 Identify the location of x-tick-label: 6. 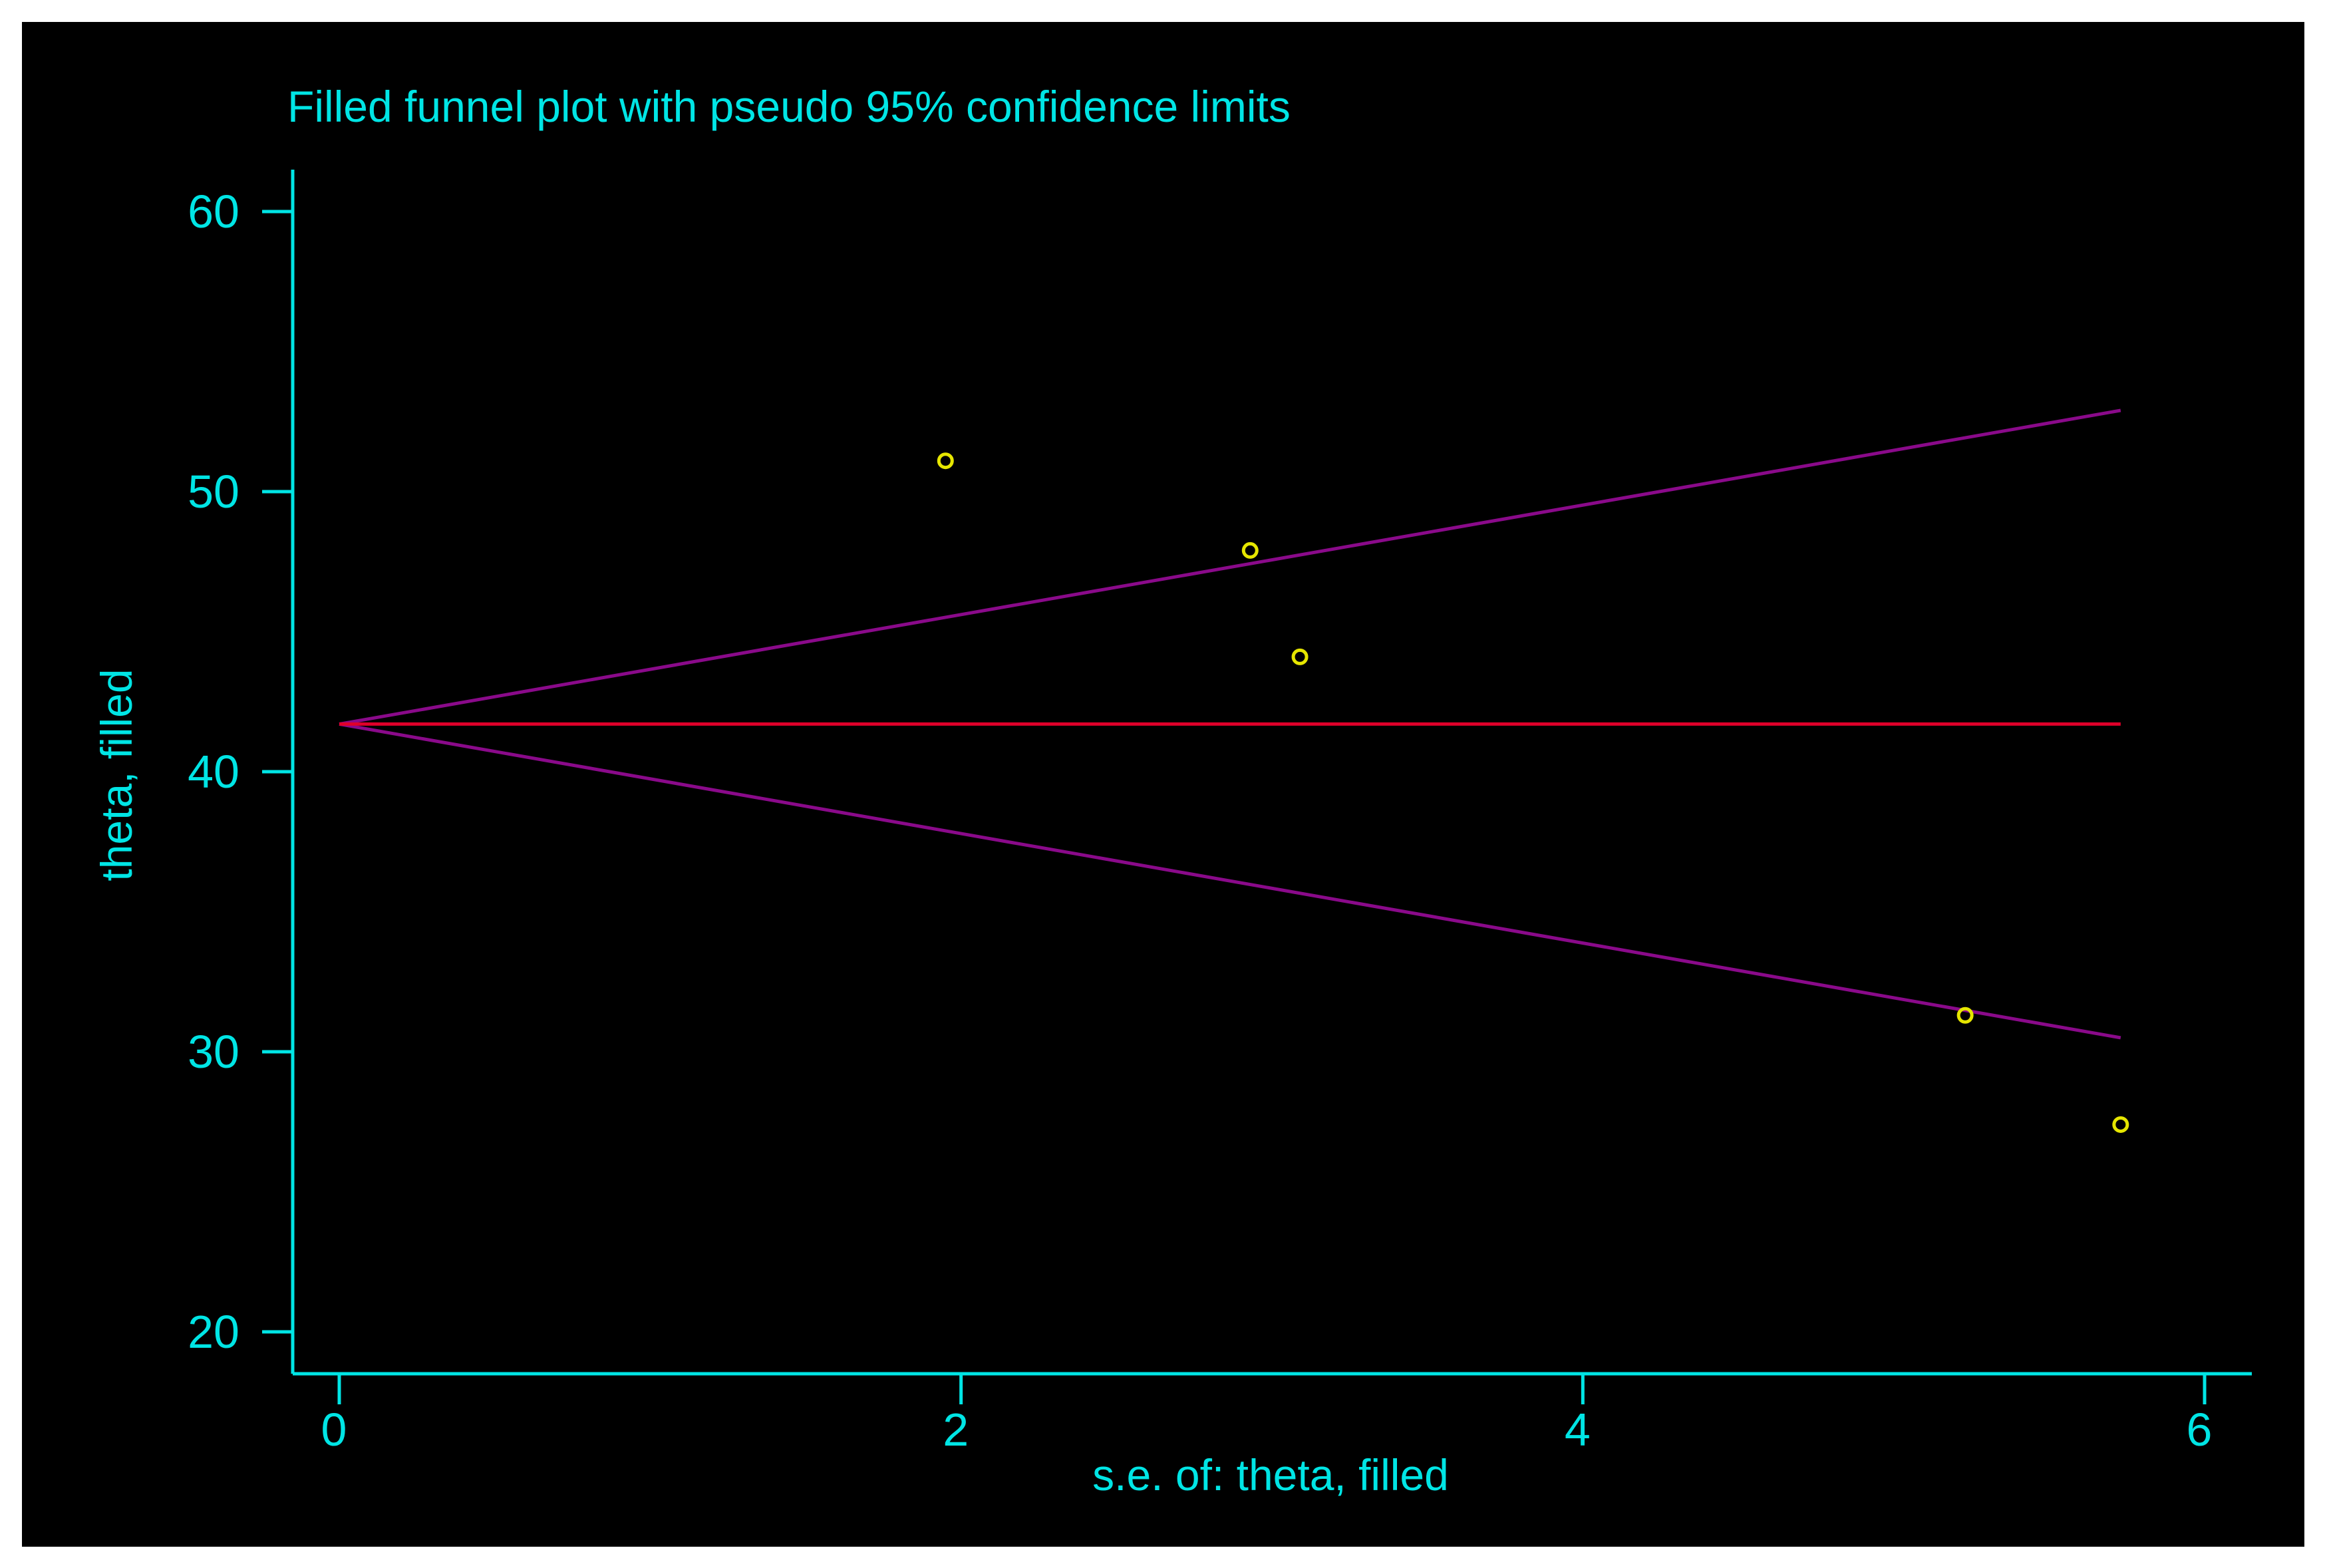
(2200, 1430).